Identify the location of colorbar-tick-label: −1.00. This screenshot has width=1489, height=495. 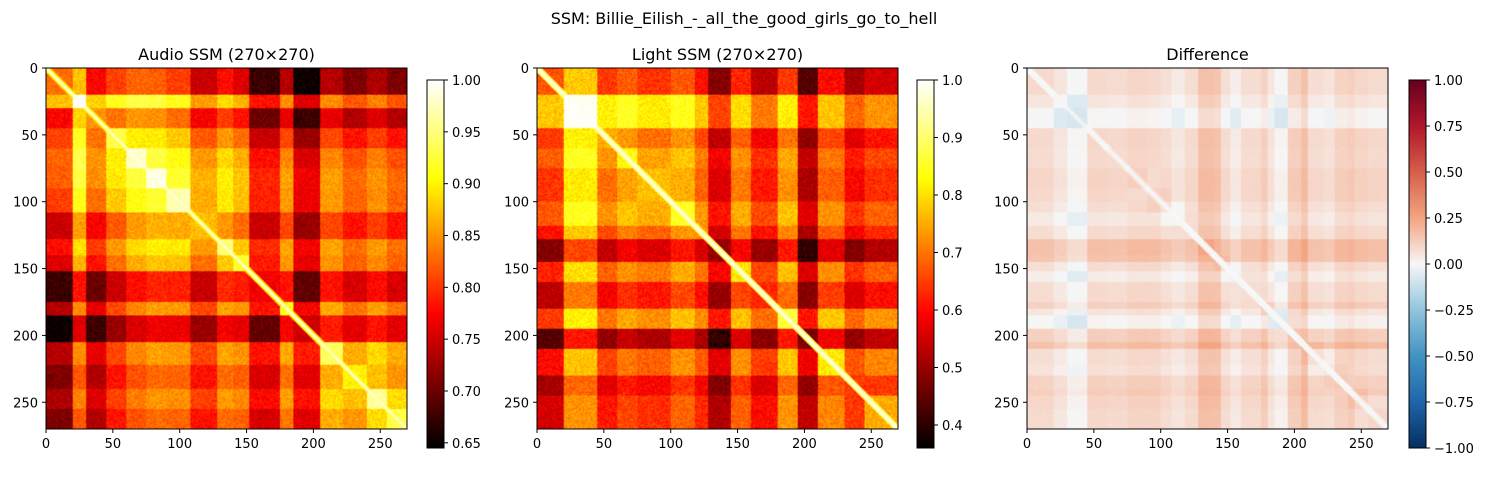
(1454, 449).